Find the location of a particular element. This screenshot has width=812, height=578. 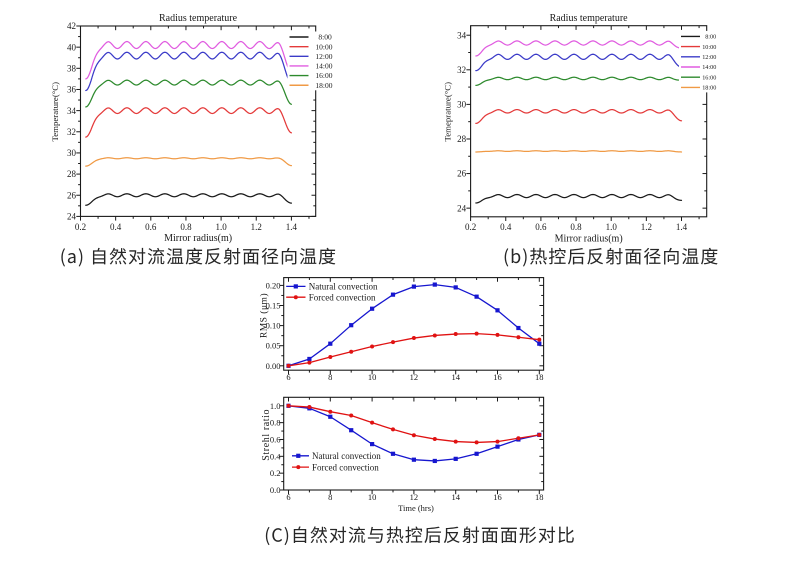

svg-text: 40 is located at coordinates (72, 47).